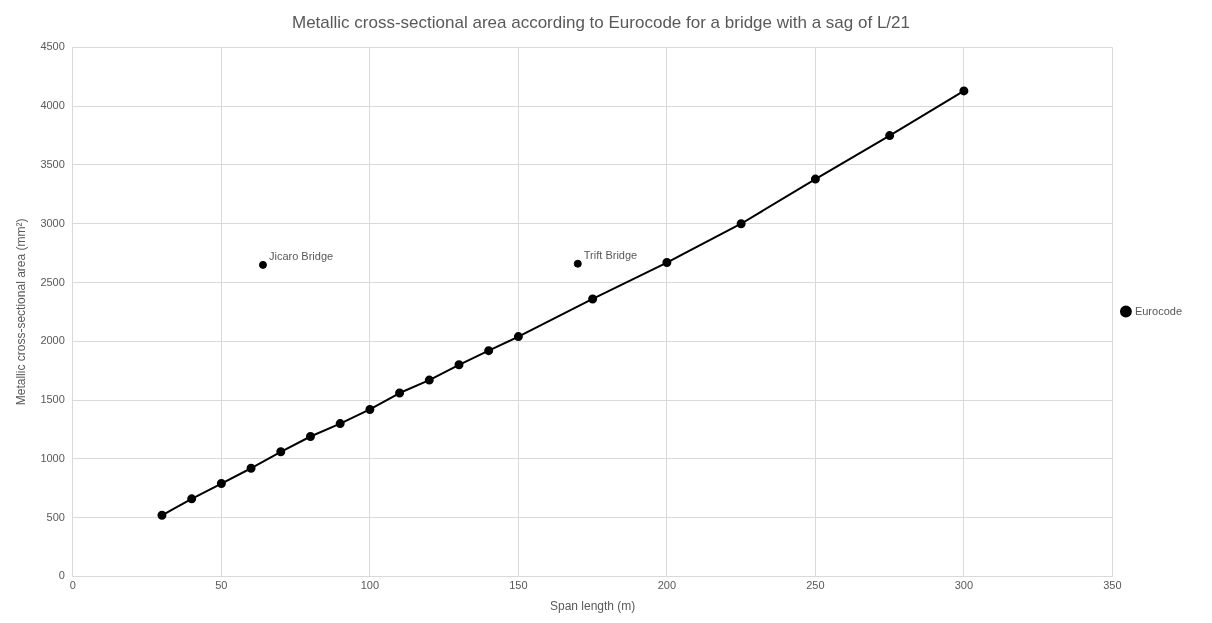  I want to click on y-tick-label: 1000, so click(52, 457).